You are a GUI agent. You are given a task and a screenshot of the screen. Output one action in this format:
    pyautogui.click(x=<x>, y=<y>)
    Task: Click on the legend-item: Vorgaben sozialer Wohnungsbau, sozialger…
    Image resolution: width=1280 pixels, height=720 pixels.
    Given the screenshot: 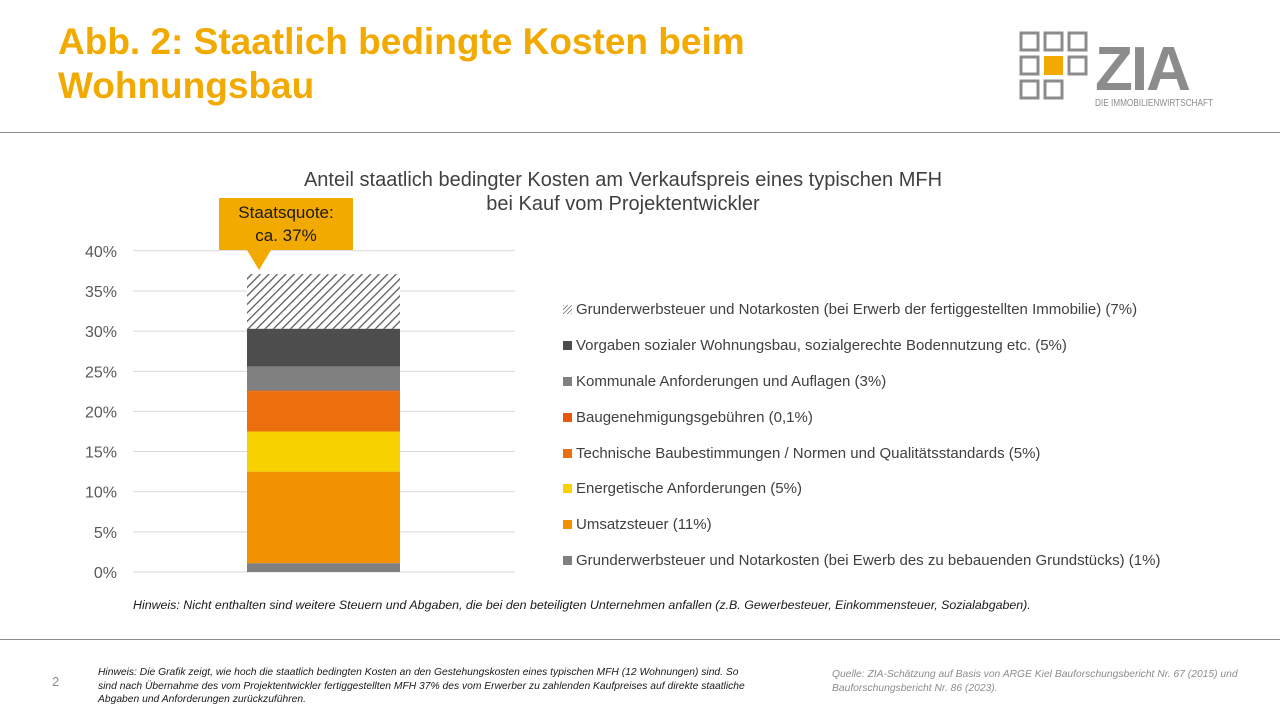 What is the action you would take?
    pyautogui.click(x=913, y=346)
    